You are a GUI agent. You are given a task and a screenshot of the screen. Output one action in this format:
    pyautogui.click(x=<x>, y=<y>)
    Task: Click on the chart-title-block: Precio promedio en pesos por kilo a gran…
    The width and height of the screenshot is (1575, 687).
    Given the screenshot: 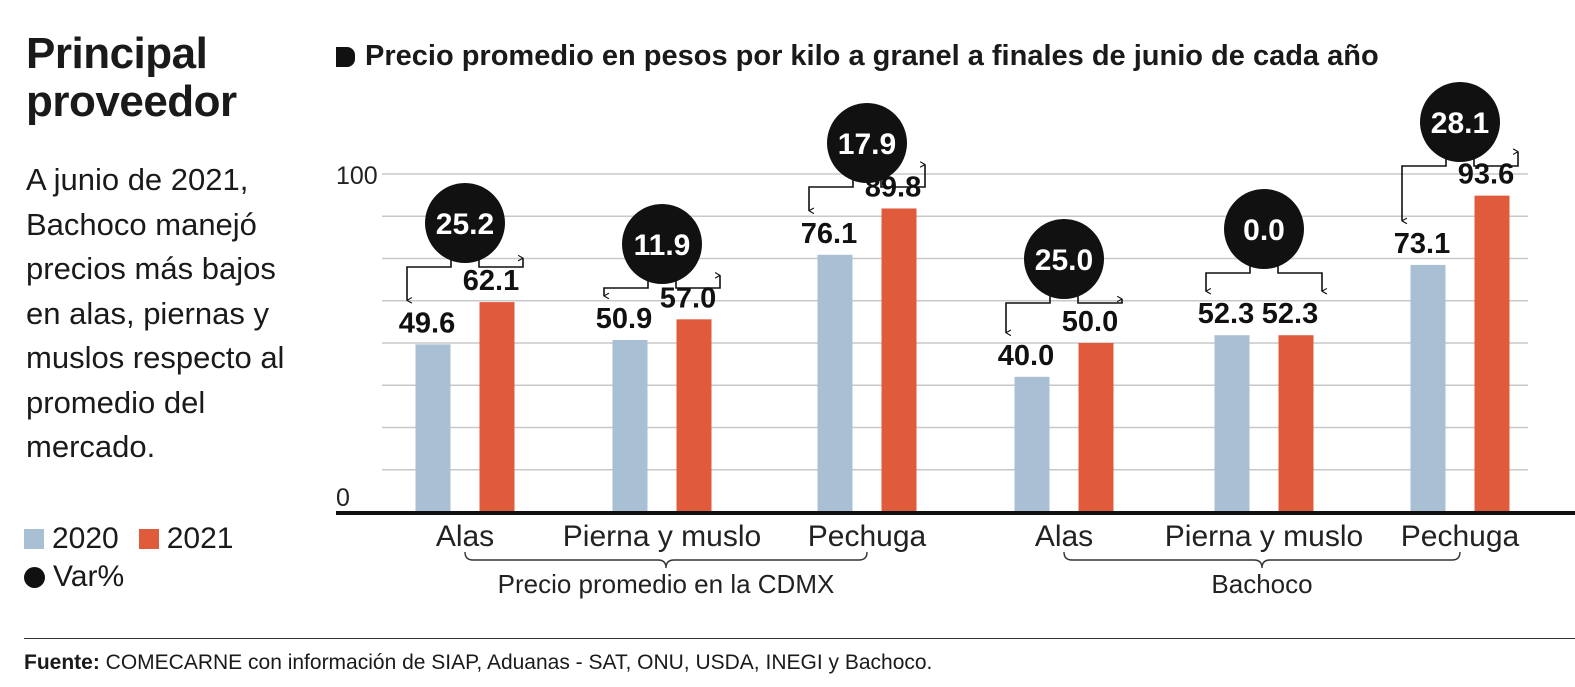 What is the action you would take?
    pyautogui.click(x=857, y=56)
    